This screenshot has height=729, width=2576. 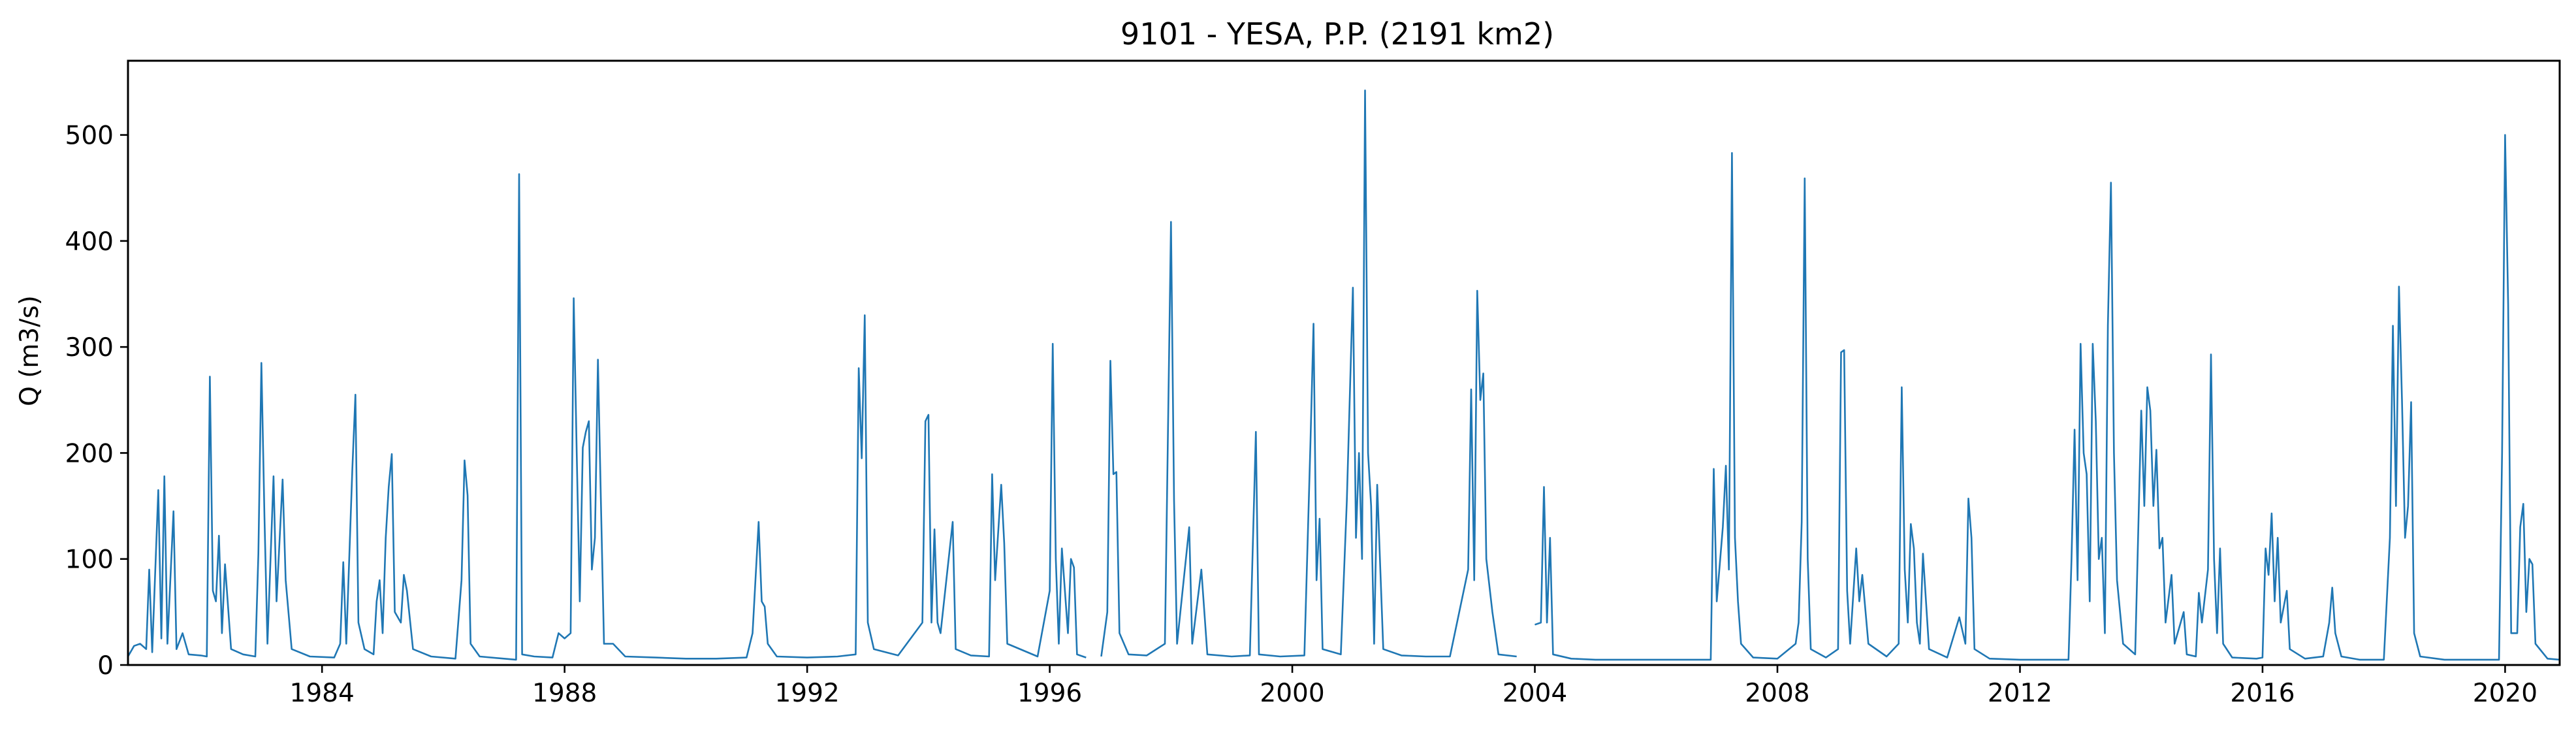 What do you see at coordinates (2020, 693) in the screenshot?
I see `x-tick-label: 2012` at bounding box center [2020, 693].